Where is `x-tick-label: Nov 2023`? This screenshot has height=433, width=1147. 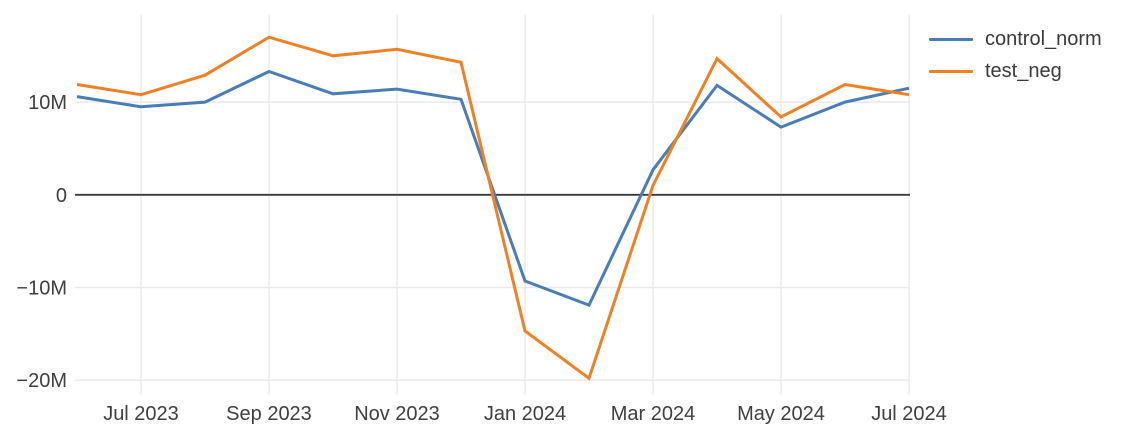 x-tick-label: Nov 2023 is located at coordinates (397, 414).